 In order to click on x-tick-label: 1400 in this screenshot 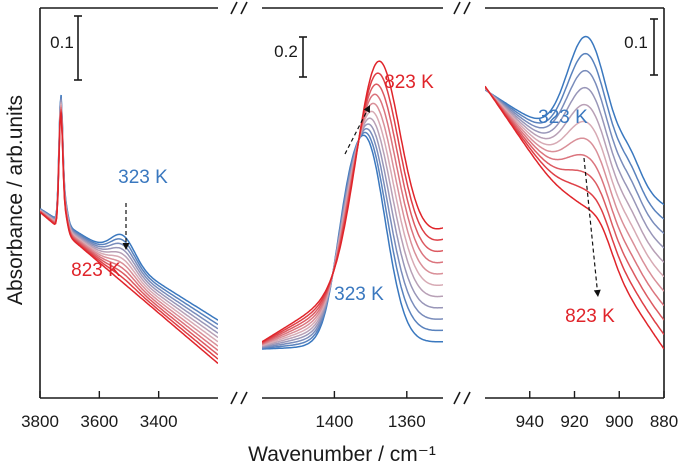, I will do `click(334, 421)`.